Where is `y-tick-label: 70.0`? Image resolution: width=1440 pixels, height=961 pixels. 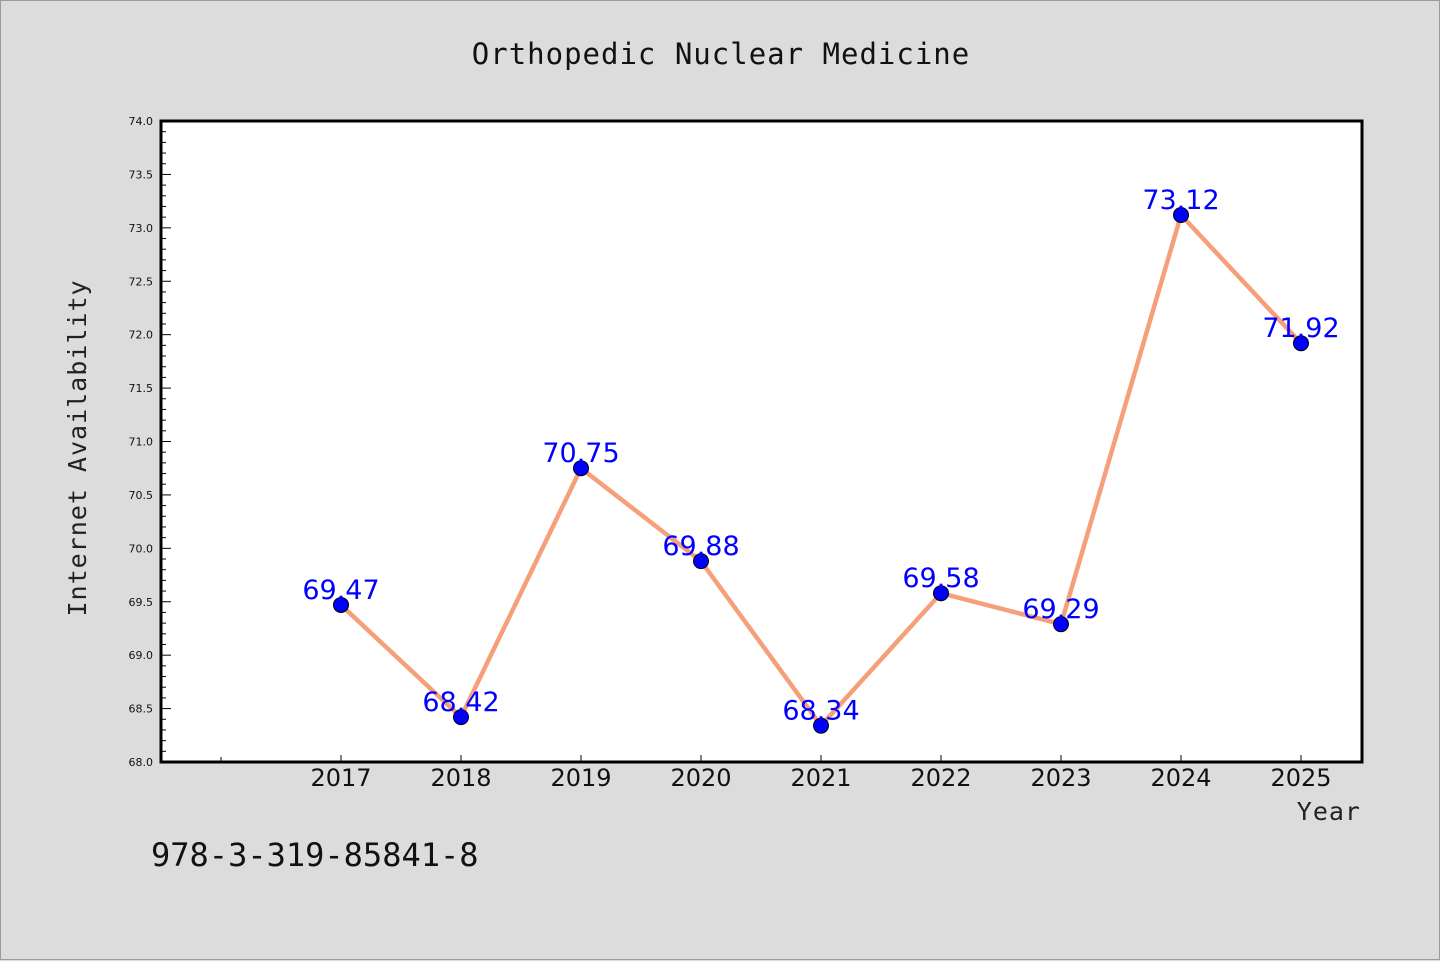 y-tick-label: 70.0 is located at coordinates (141, 548).